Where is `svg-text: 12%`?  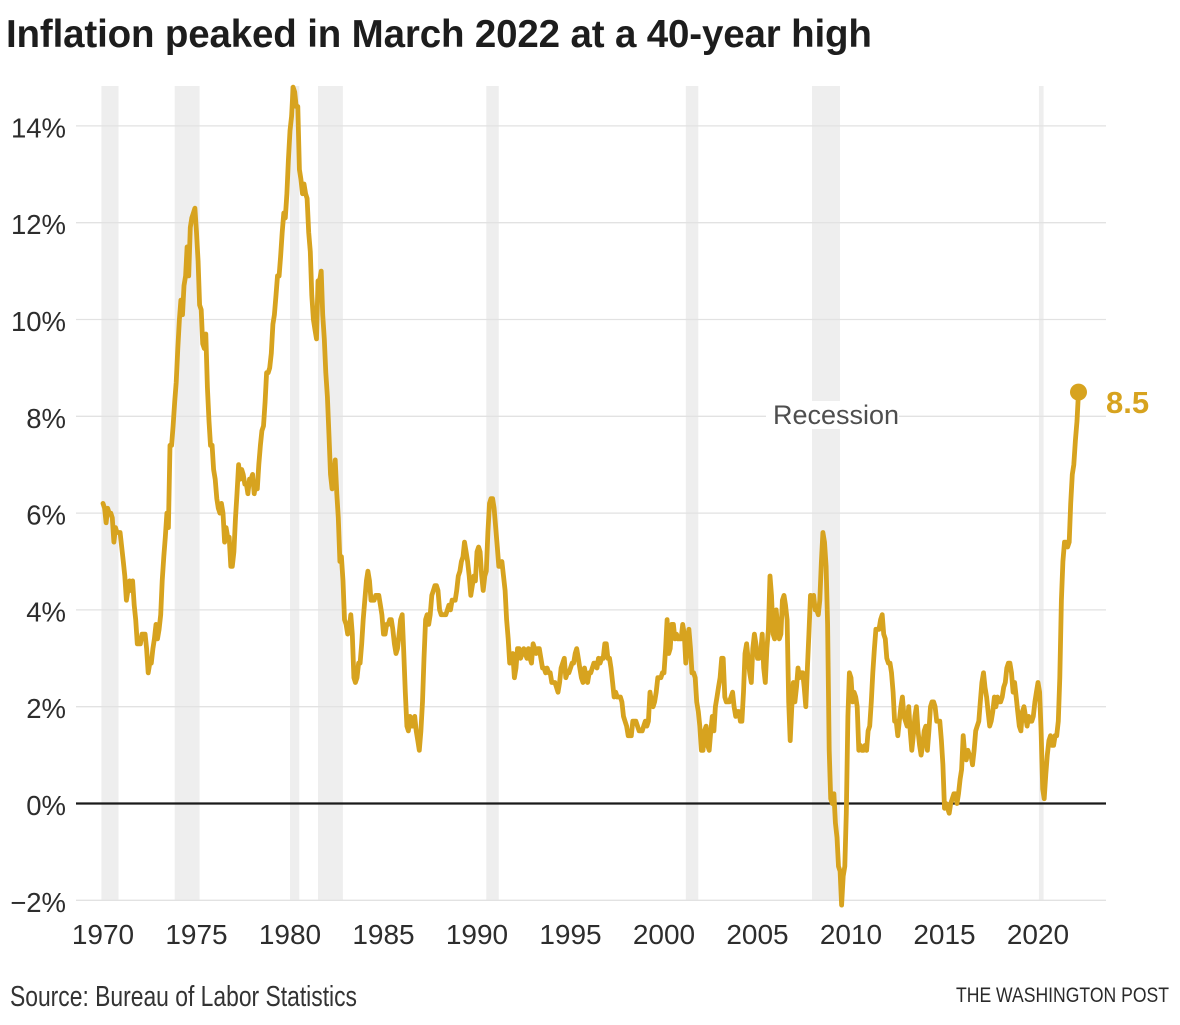 svg-text: 12% is located at coordinates (38, 224).